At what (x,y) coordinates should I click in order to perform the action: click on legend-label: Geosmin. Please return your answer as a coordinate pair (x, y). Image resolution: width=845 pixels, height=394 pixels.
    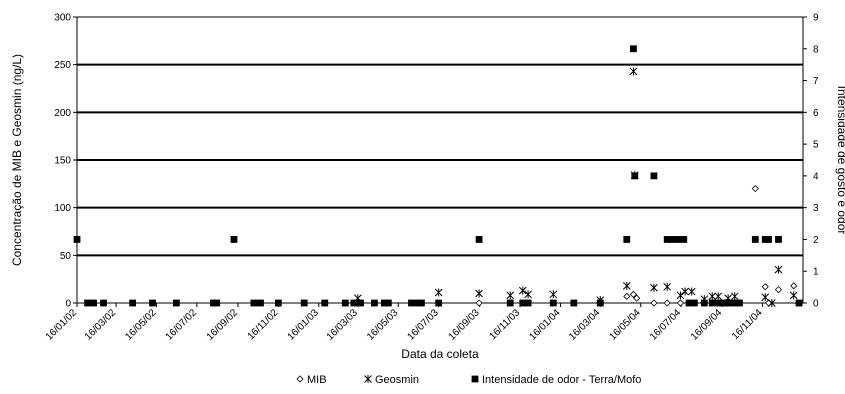
    Looking at the image, I should click on (397, 380).